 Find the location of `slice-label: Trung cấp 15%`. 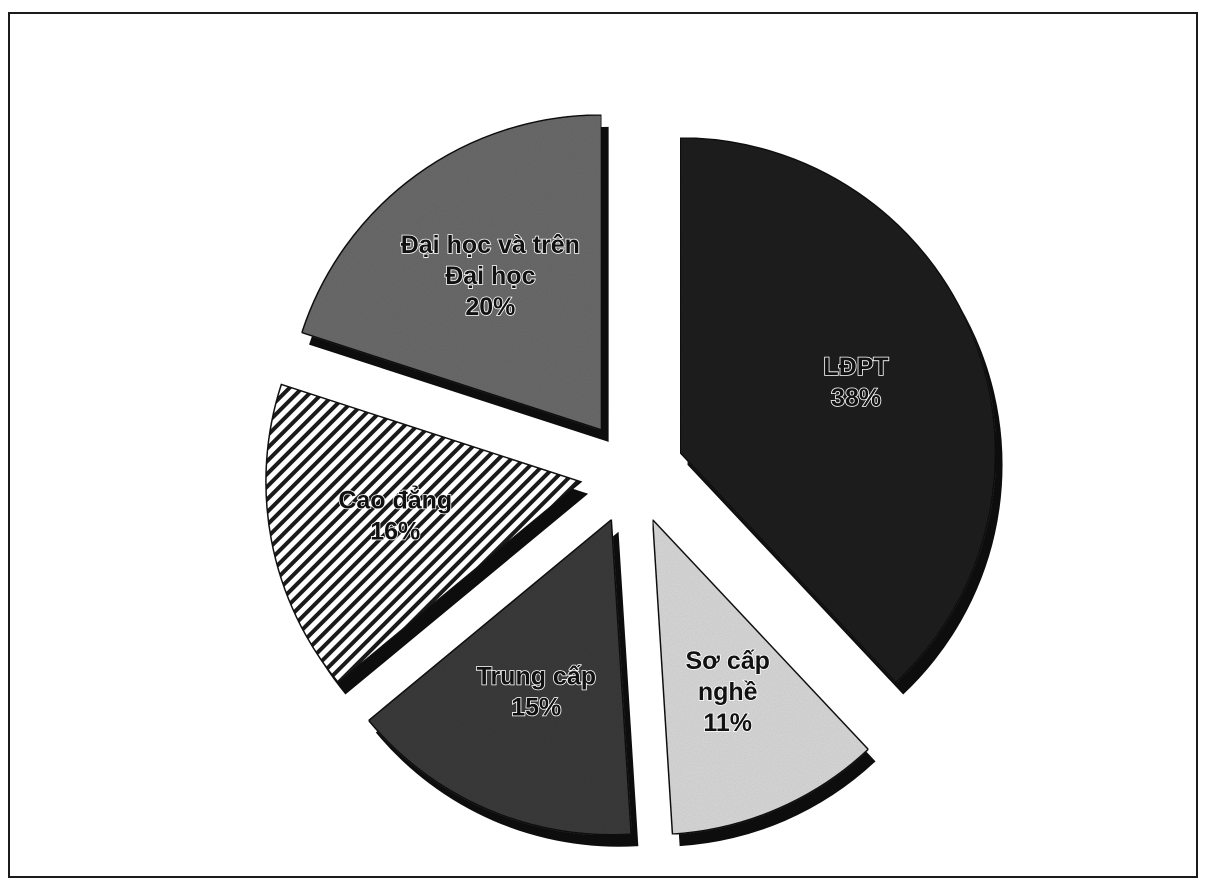

slice-label: Trung cấp 15% is located at coordinates (536, 691).